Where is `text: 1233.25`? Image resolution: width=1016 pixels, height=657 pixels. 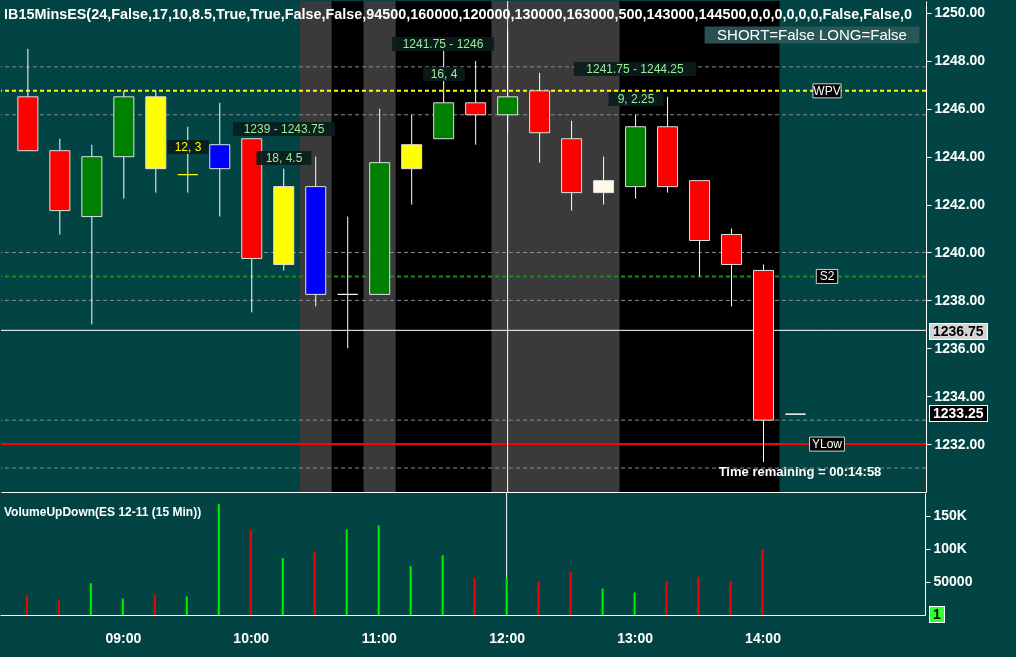 text: 1233.25 is located at coordinates (958, 413).